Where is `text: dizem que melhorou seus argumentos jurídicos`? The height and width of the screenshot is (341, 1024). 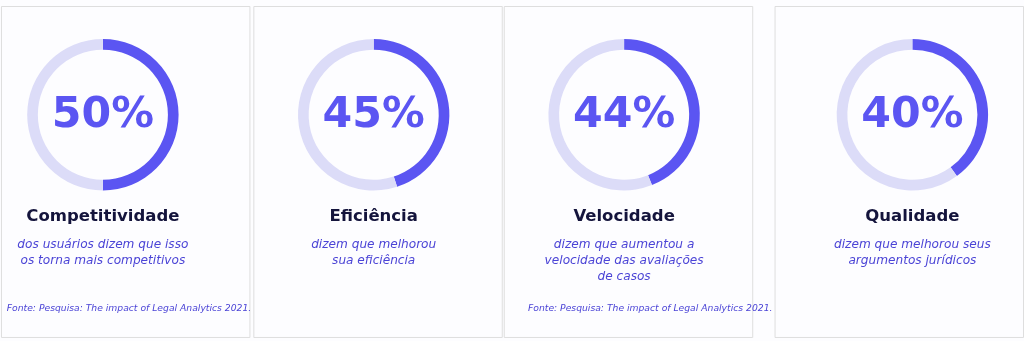
text: dizem que melhorou seus argumentos jurídicos is located at coordinates (913, 251).